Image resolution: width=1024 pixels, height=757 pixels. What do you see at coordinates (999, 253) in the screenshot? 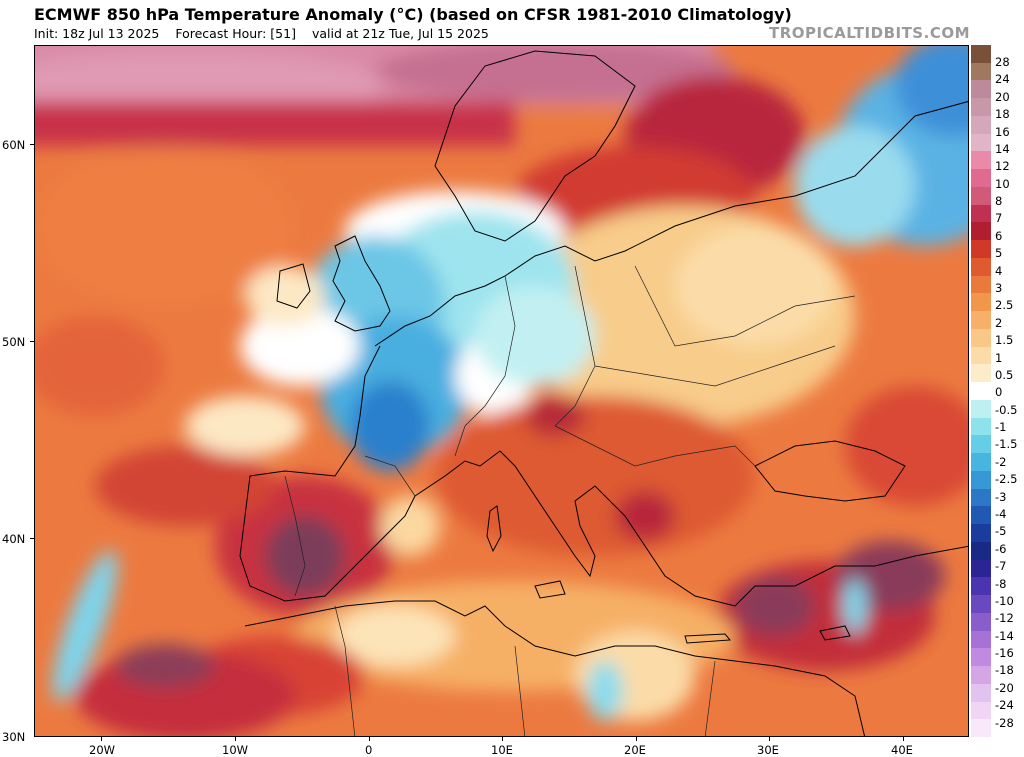
I see `colorbar-label: 5` at bounding box center [999, 253].